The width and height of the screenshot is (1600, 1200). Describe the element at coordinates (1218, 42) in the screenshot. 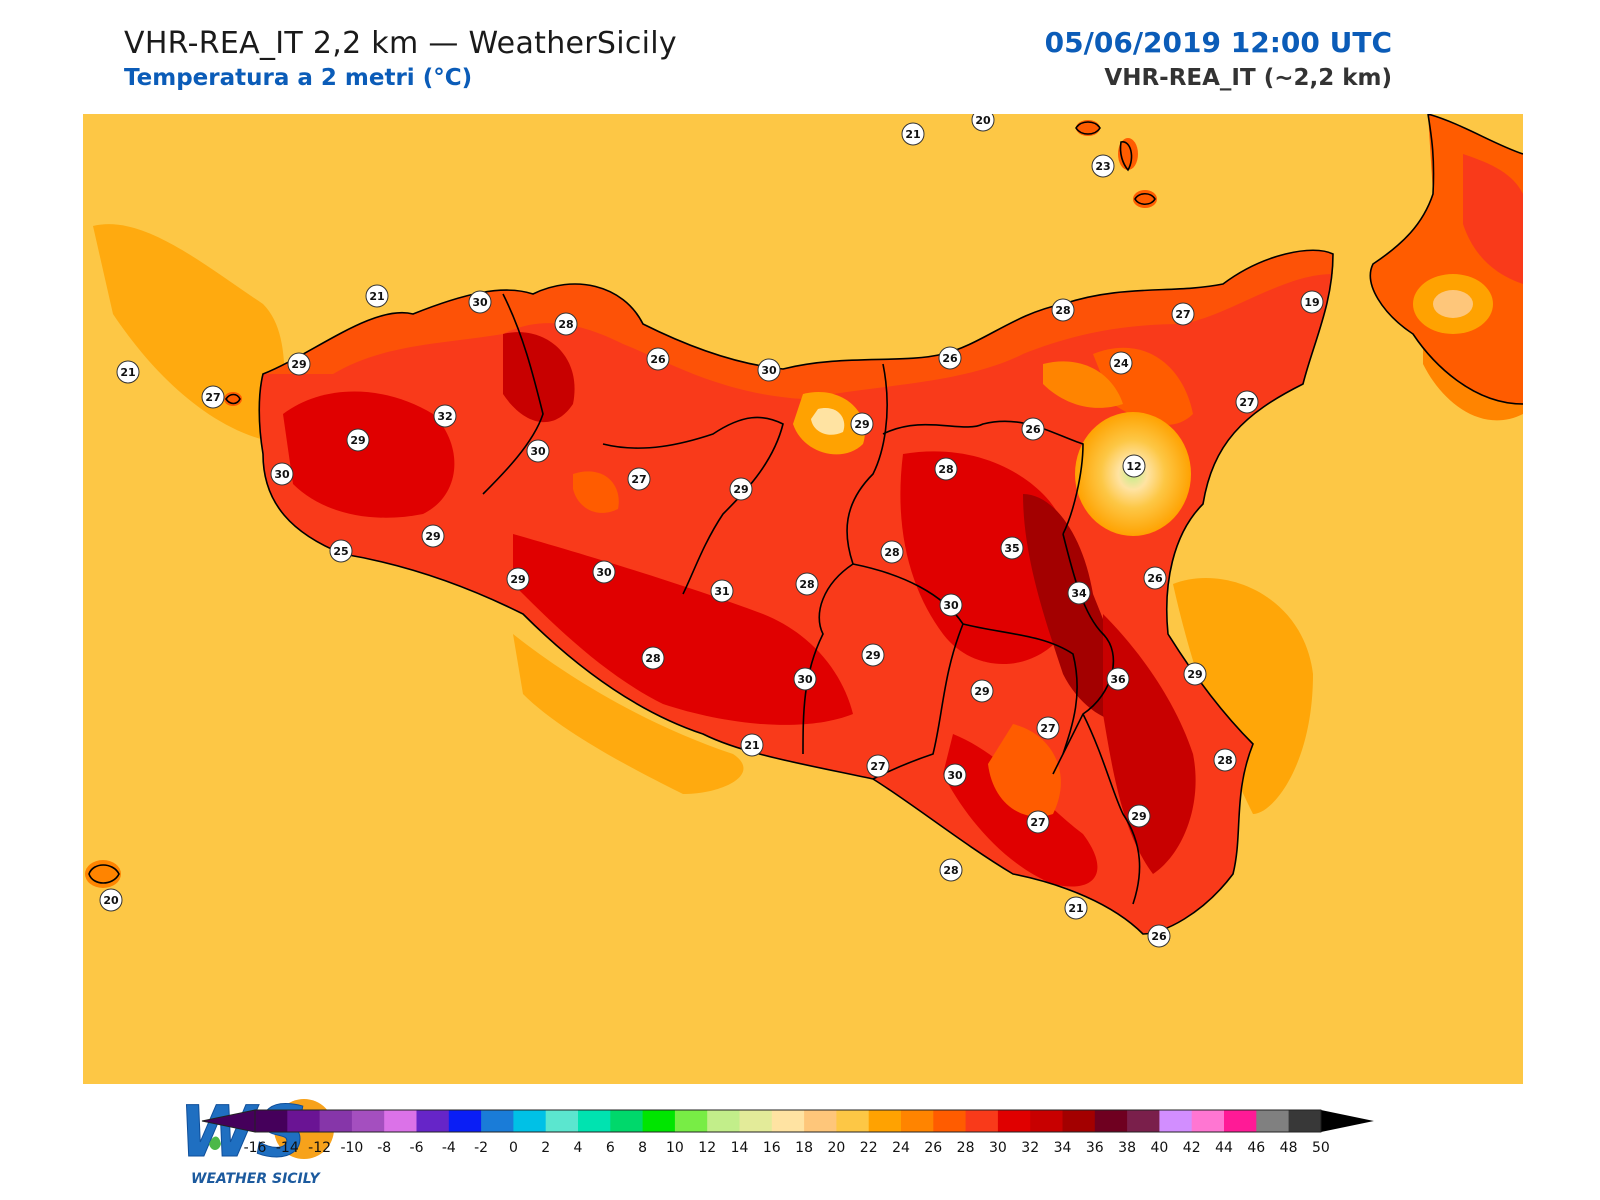

I see `valid-datetime: 05/06/2019 12:00 UTC` at that location.